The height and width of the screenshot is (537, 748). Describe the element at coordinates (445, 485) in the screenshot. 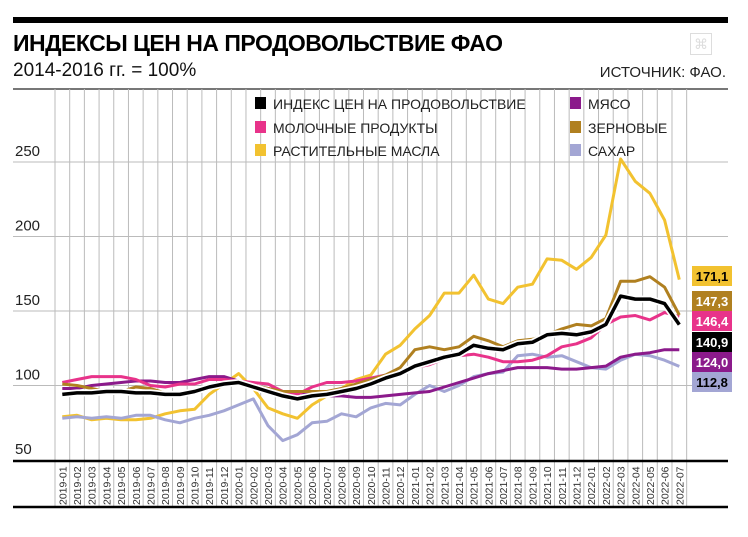

I see `x-tick-label: 2021-03` at that location.